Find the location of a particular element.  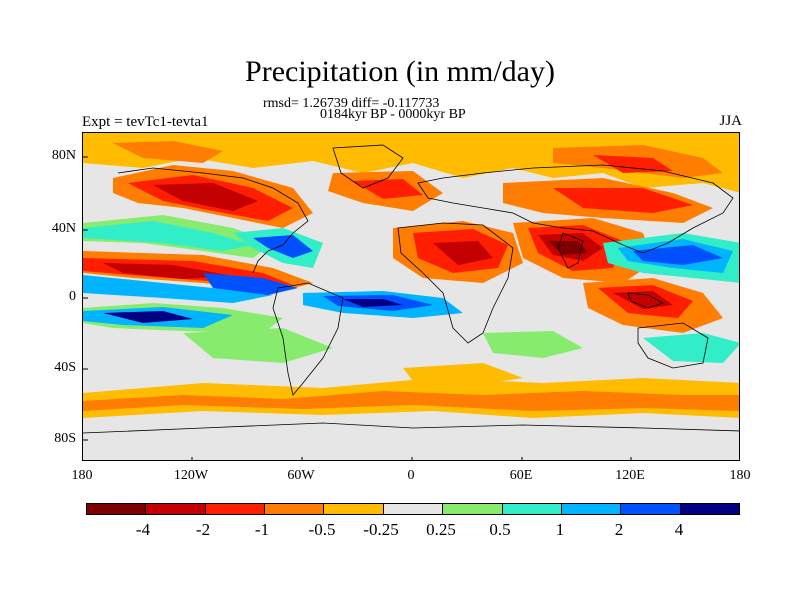

colorbar-label: -0.25 is located at coordinates (381, 529).